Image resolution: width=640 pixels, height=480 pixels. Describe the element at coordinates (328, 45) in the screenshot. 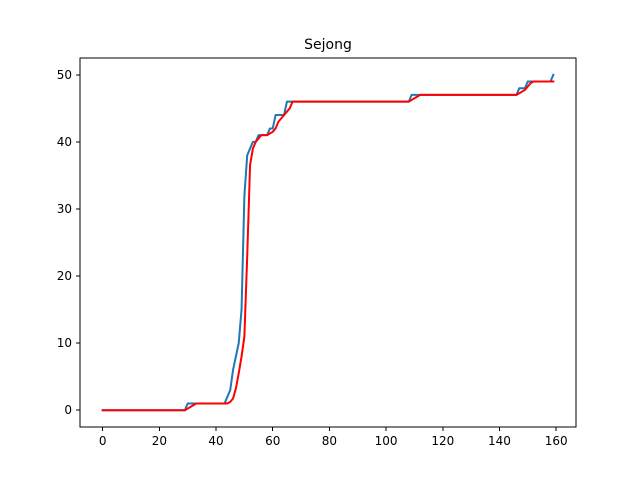

I see `chart-title: Sejong` at that location.